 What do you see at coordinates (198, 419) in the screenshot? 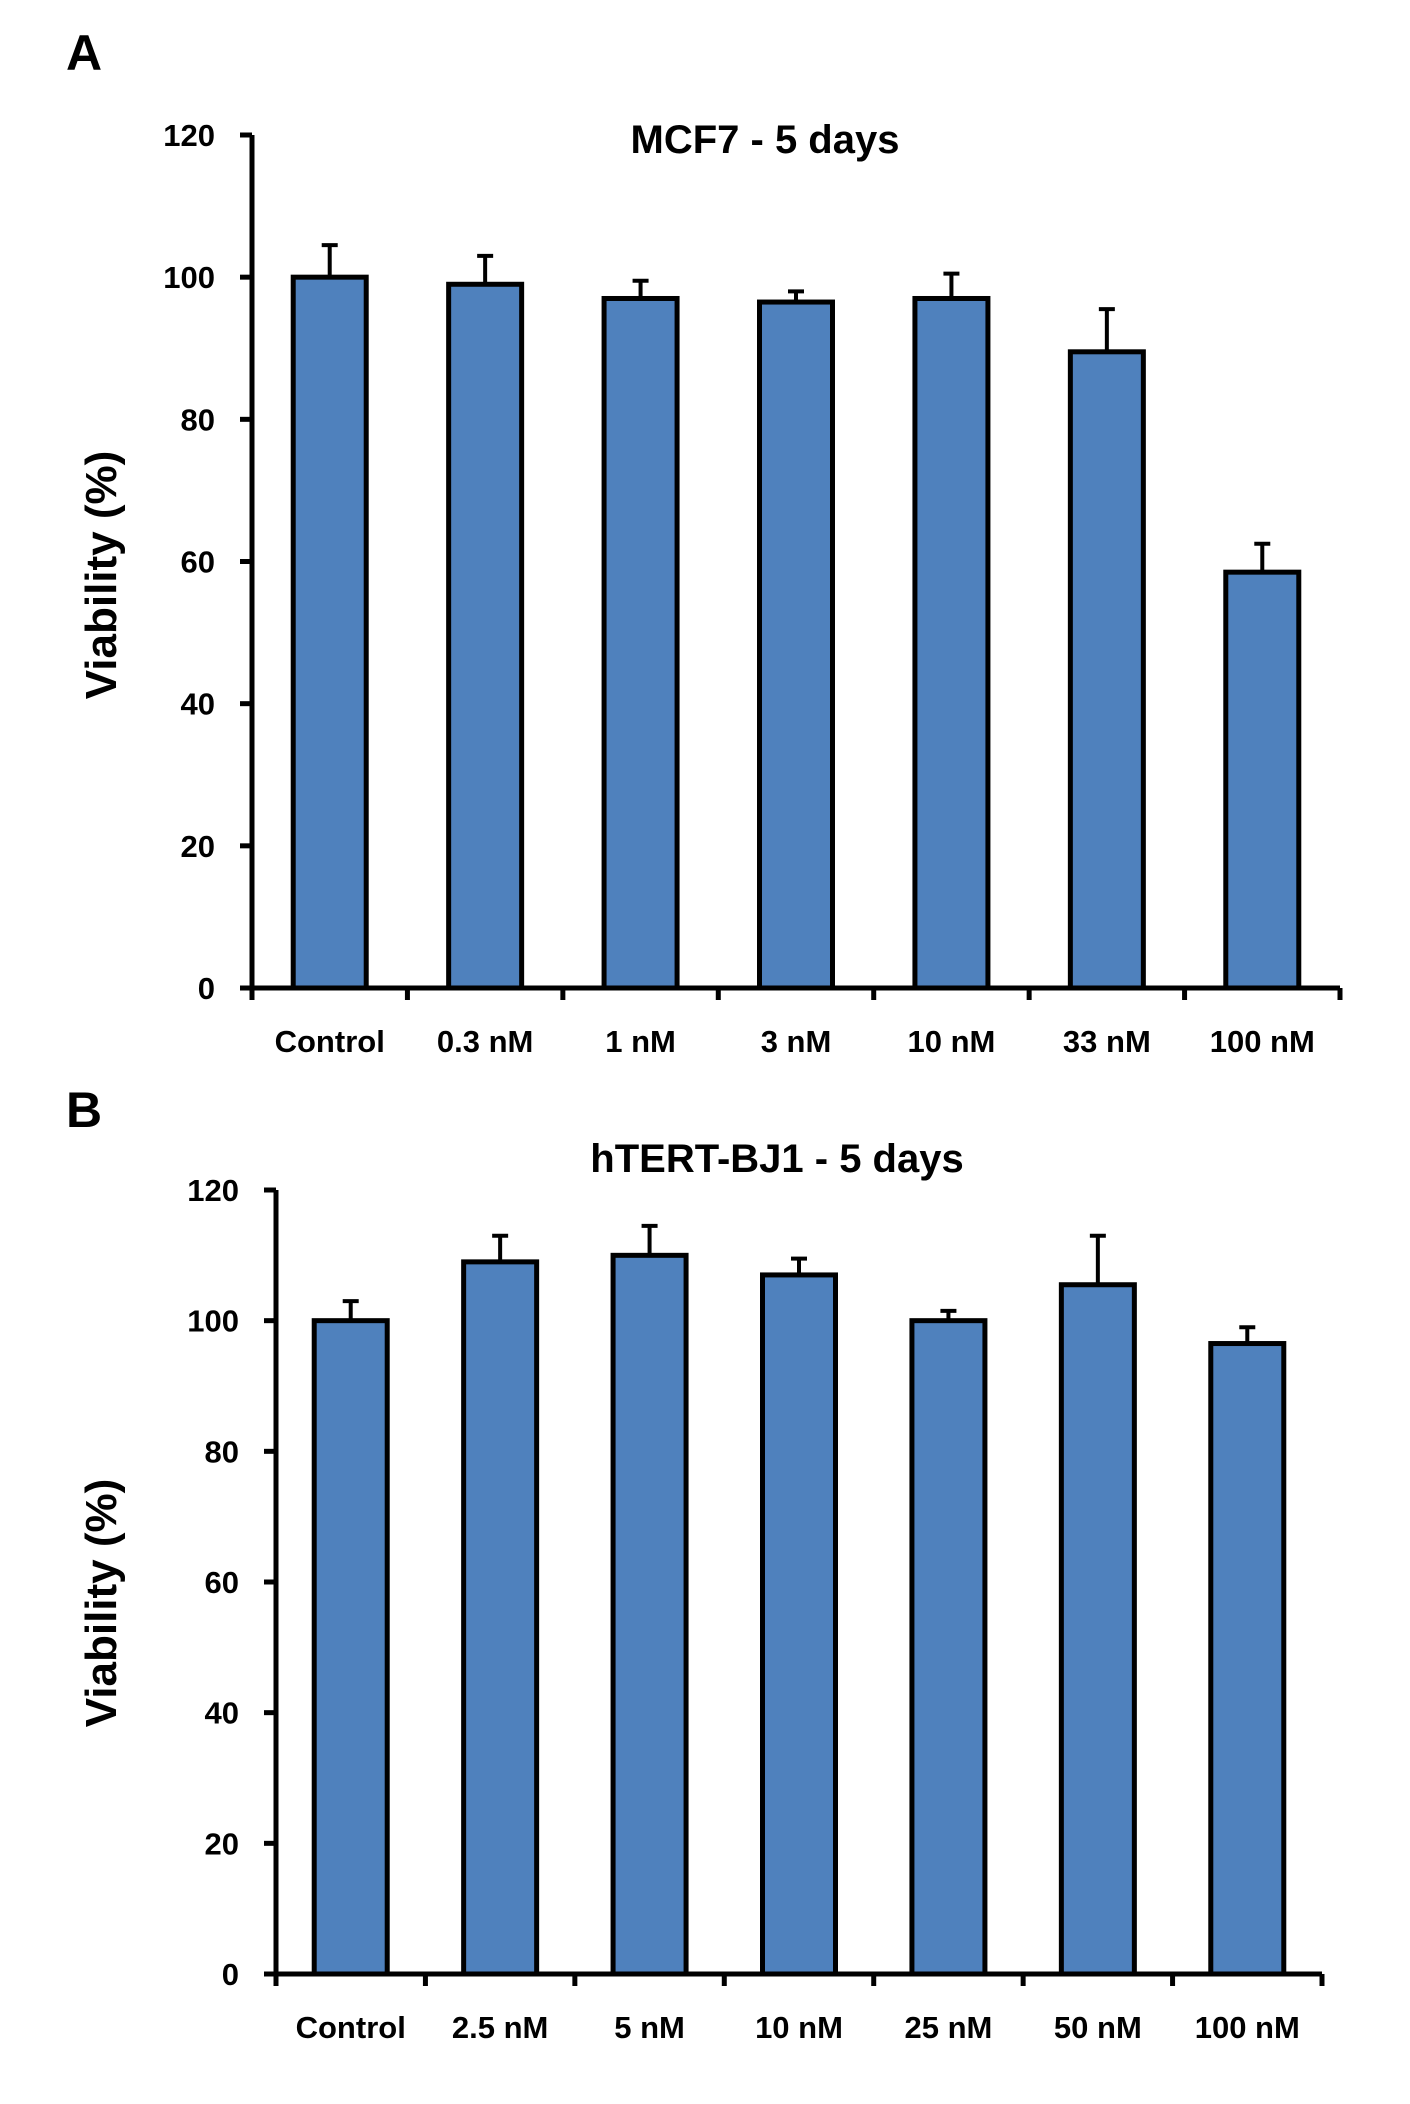
I see `y-tick-label-a: 80` at bounding box center [198, 419].